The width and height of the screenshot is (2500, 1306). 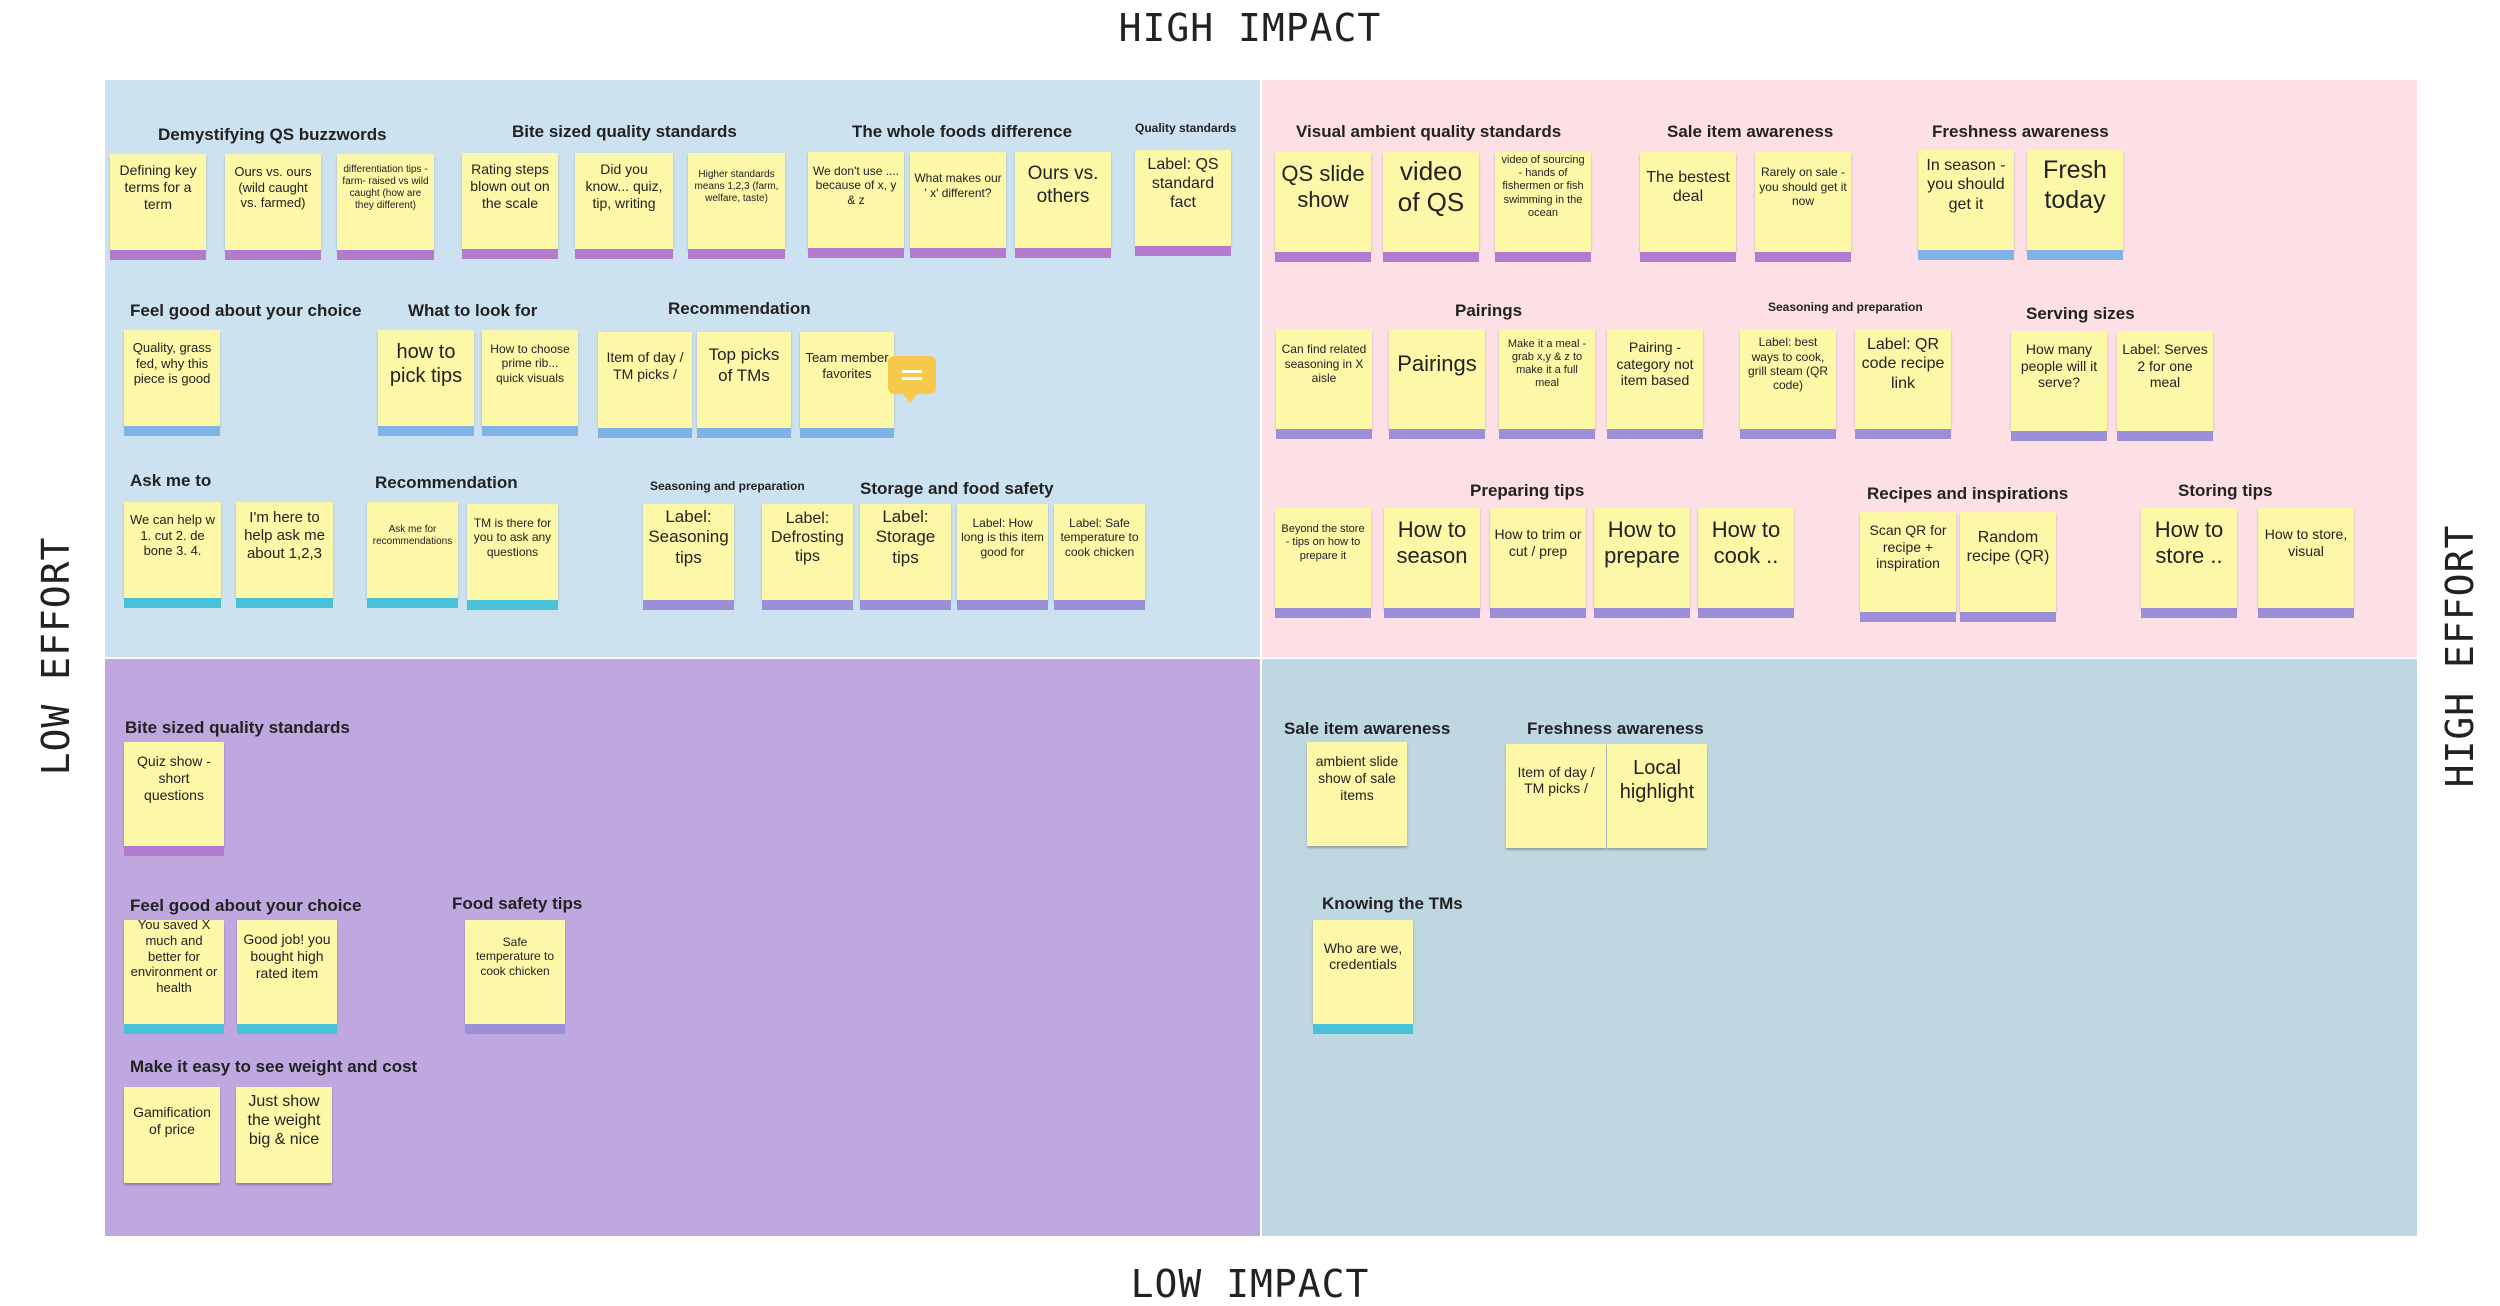 I want to click on sticky-note-text: What makes our ' x' different?, so click(x=958, y=185).